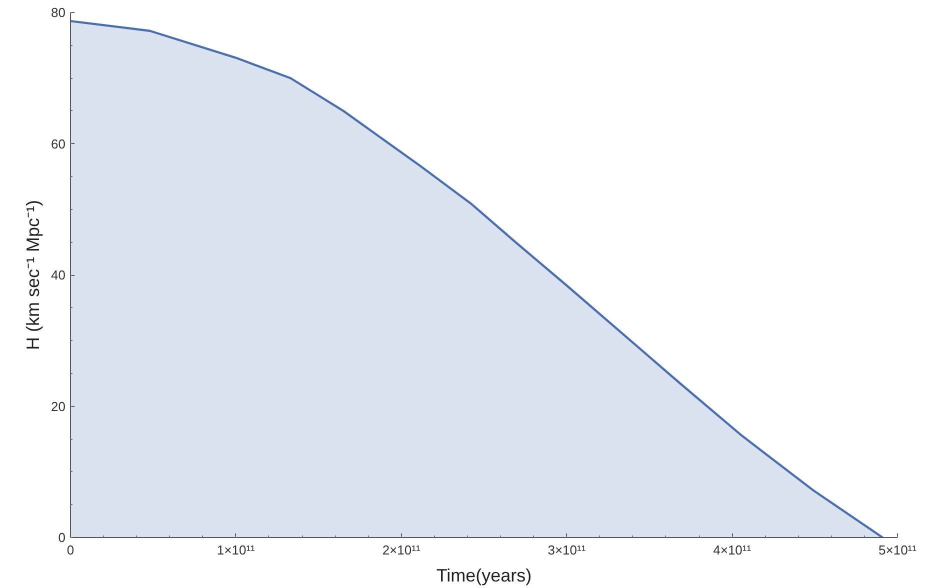  What do you see at coordinates (58, 275) in the screenshot?
I see `y-tick-label: 40` at bounding box center [58, 275].